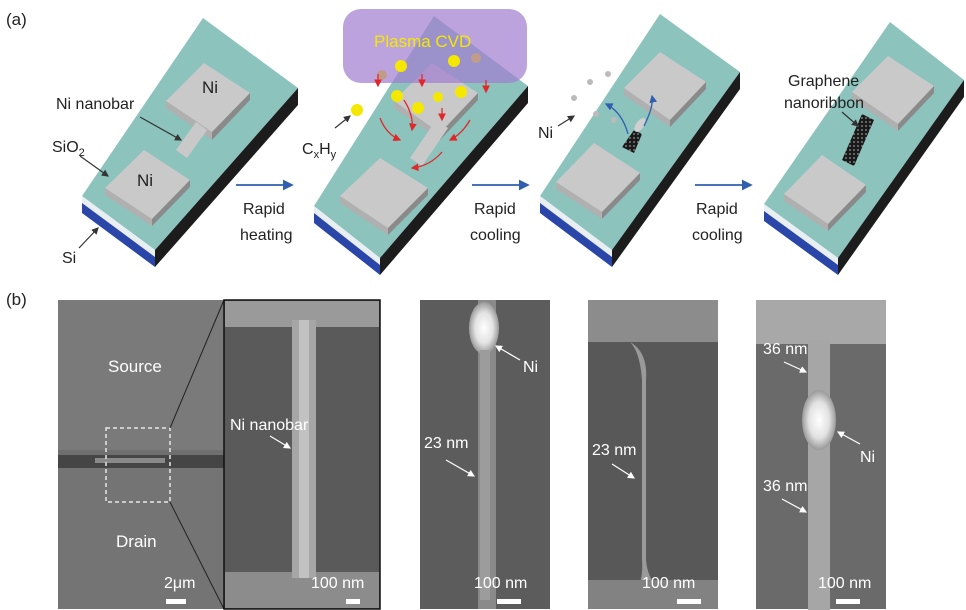 The width and height of the screenshot is (966, 610). Describe the element at coordinates (785, 486) in the screenshot. I see `sem5-width-bottom-label: 36 nm` at that location.